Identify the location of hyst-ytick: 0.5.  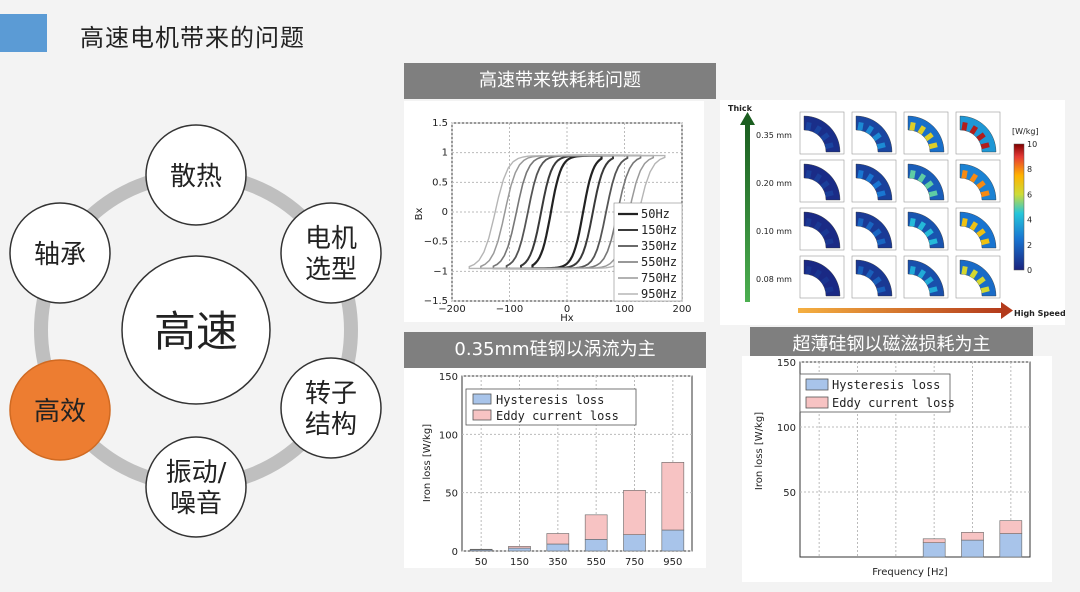
(440, 182).